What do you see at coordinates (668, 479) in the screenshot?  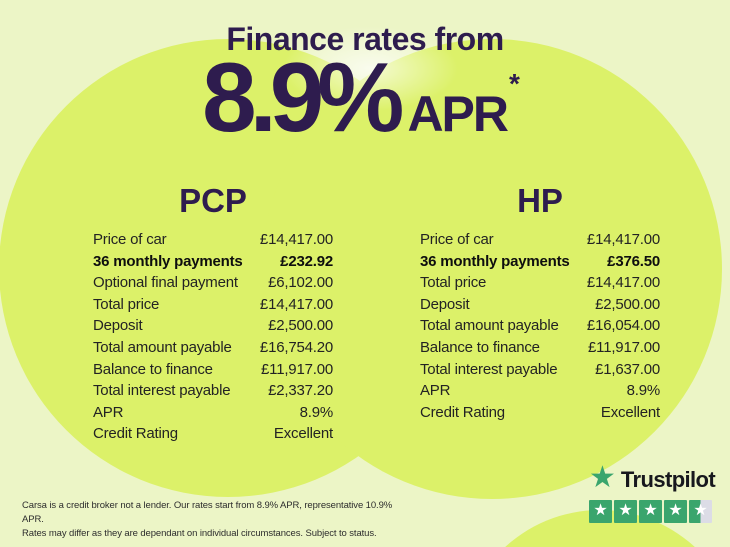 I see `trustpilot-wordmark: Trustpilot` at bounding box center [668, 479].